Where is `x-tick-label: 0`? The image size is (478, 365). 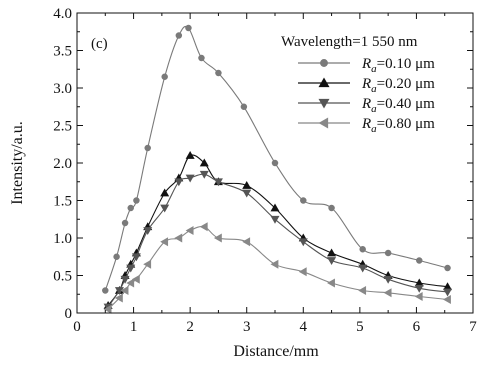
x-tick-label: 0 is located at coordinates (77, 327).